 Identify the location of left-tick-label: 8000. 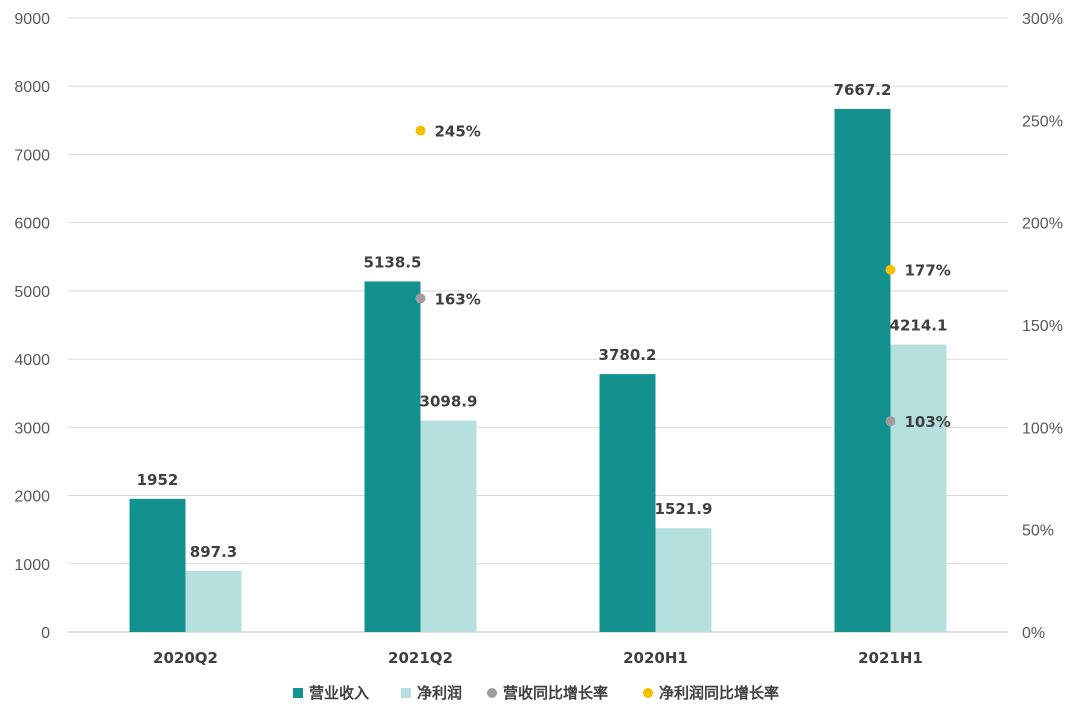
(32, 87).